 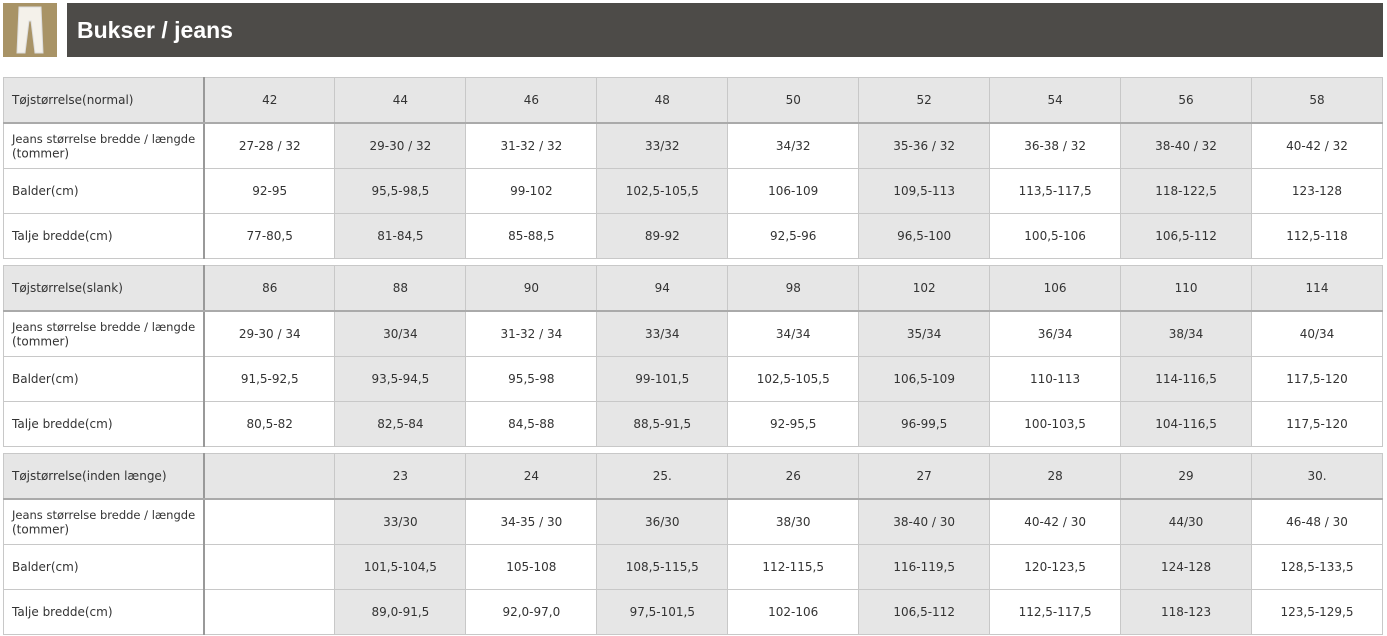 What do you see at coordinates (1317, 612) in the screenshot?
I see `cell: 123,5-129,5` at bounding box center [1317, 612].